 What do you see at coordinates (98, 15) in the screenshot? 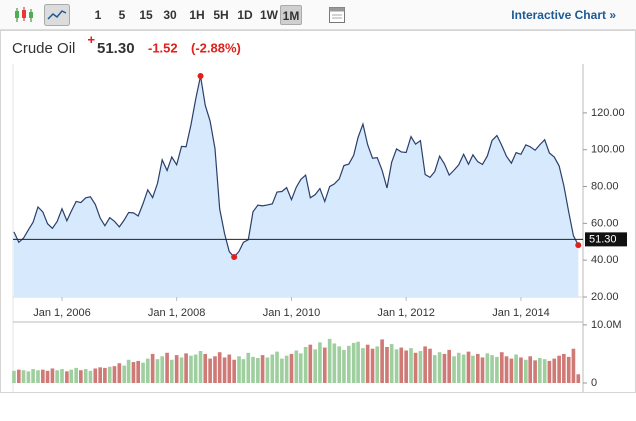
I see `interval-button: 1` at bounding box center [98, 15].